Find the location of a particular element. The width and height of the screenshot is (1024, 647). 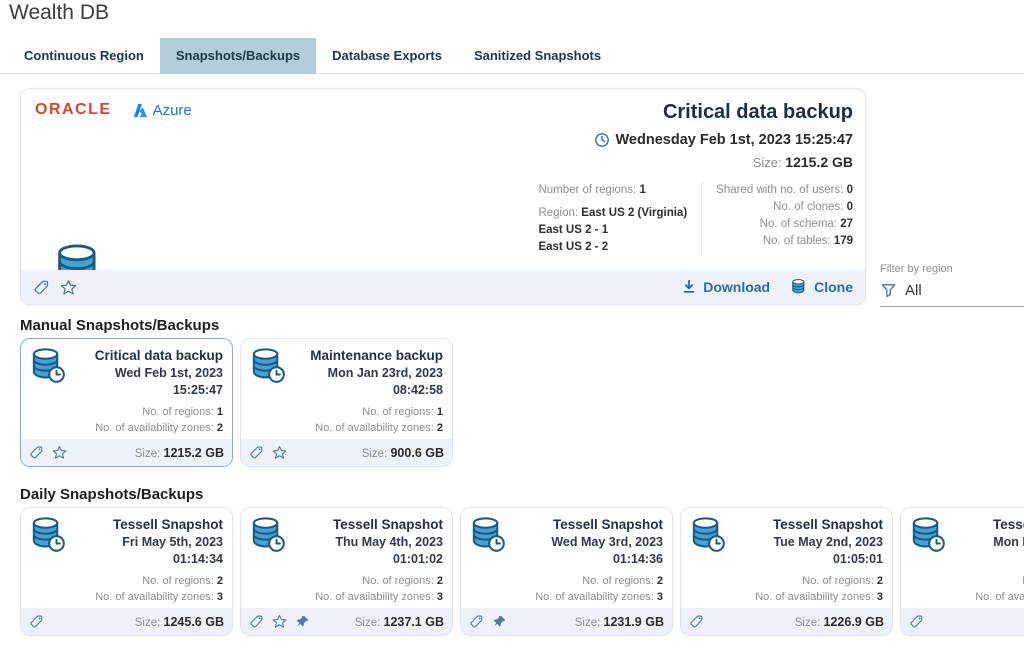

zone-2-value: East US 2 - 2 is located at coordinates (573, 247).